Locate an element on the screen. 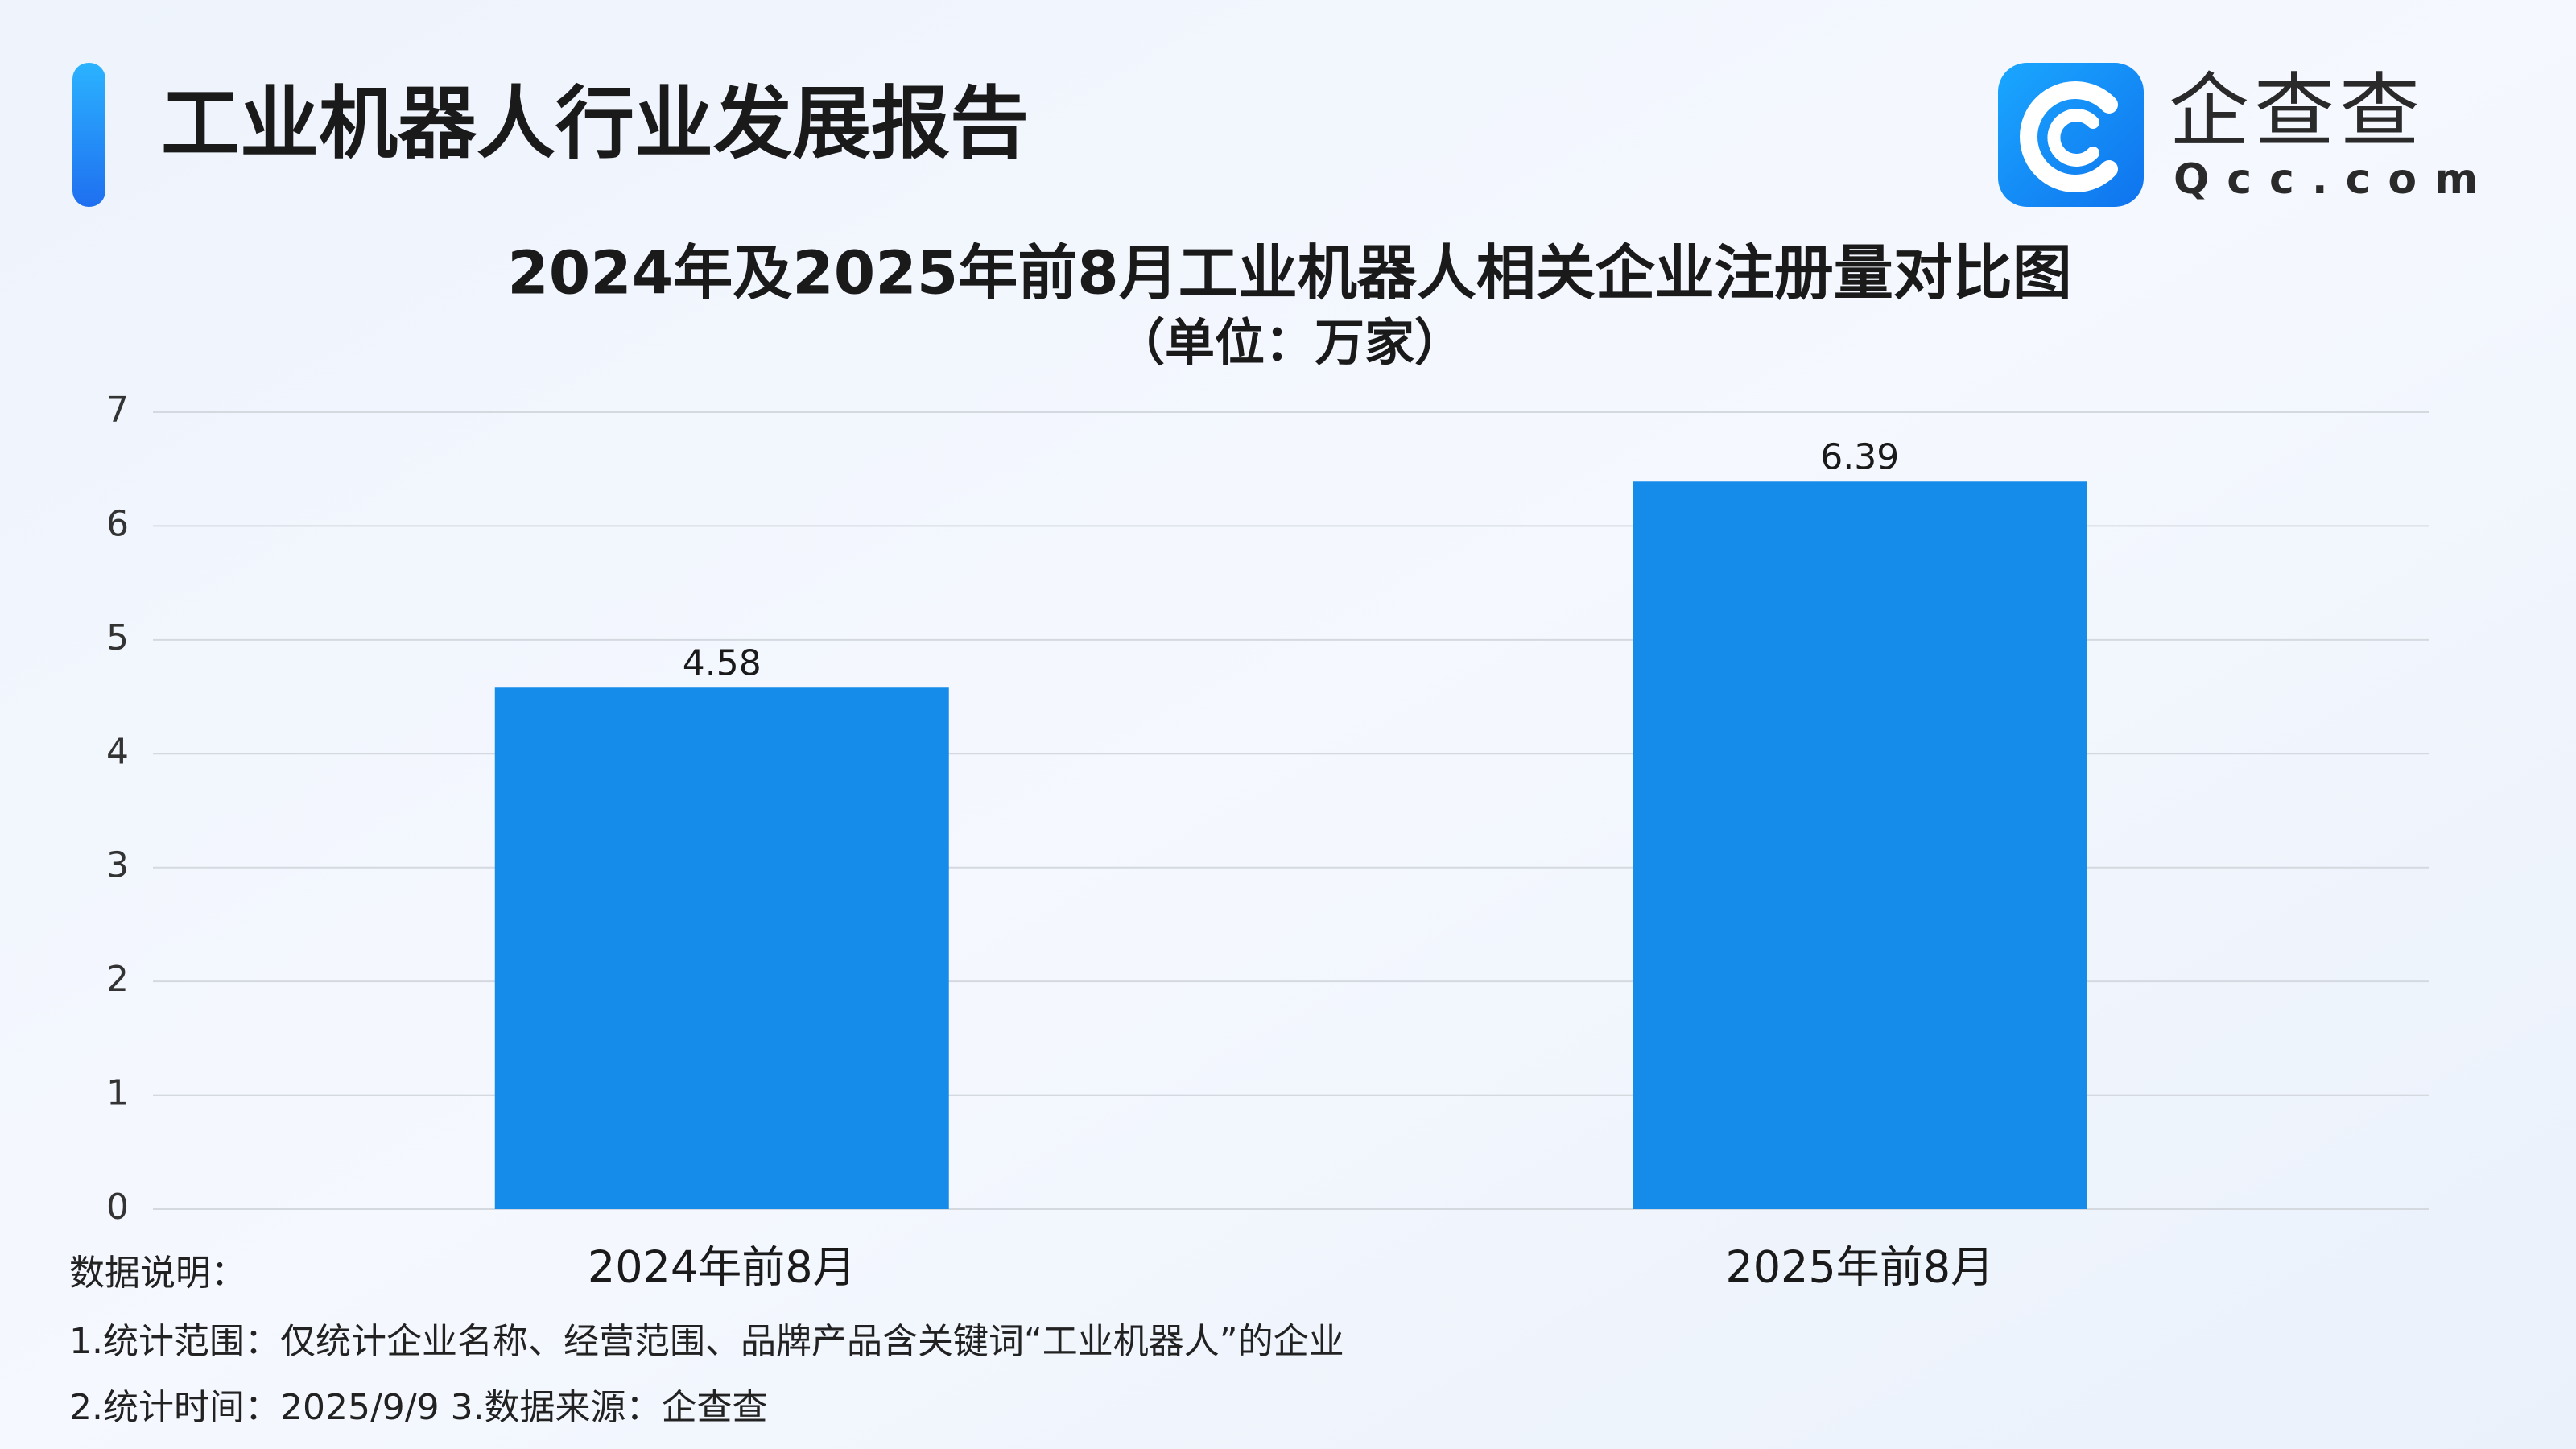 This screenshot has width=2576, height=1449. accent-bar is located at coordinates (88, 135).